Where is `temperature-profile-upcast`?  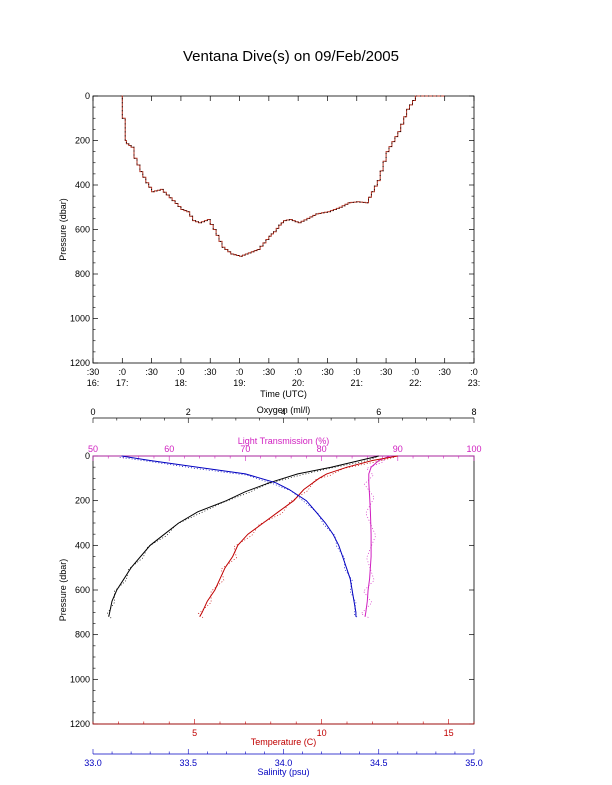 temperature-profile-upcast is located at coordinates (296, 537).